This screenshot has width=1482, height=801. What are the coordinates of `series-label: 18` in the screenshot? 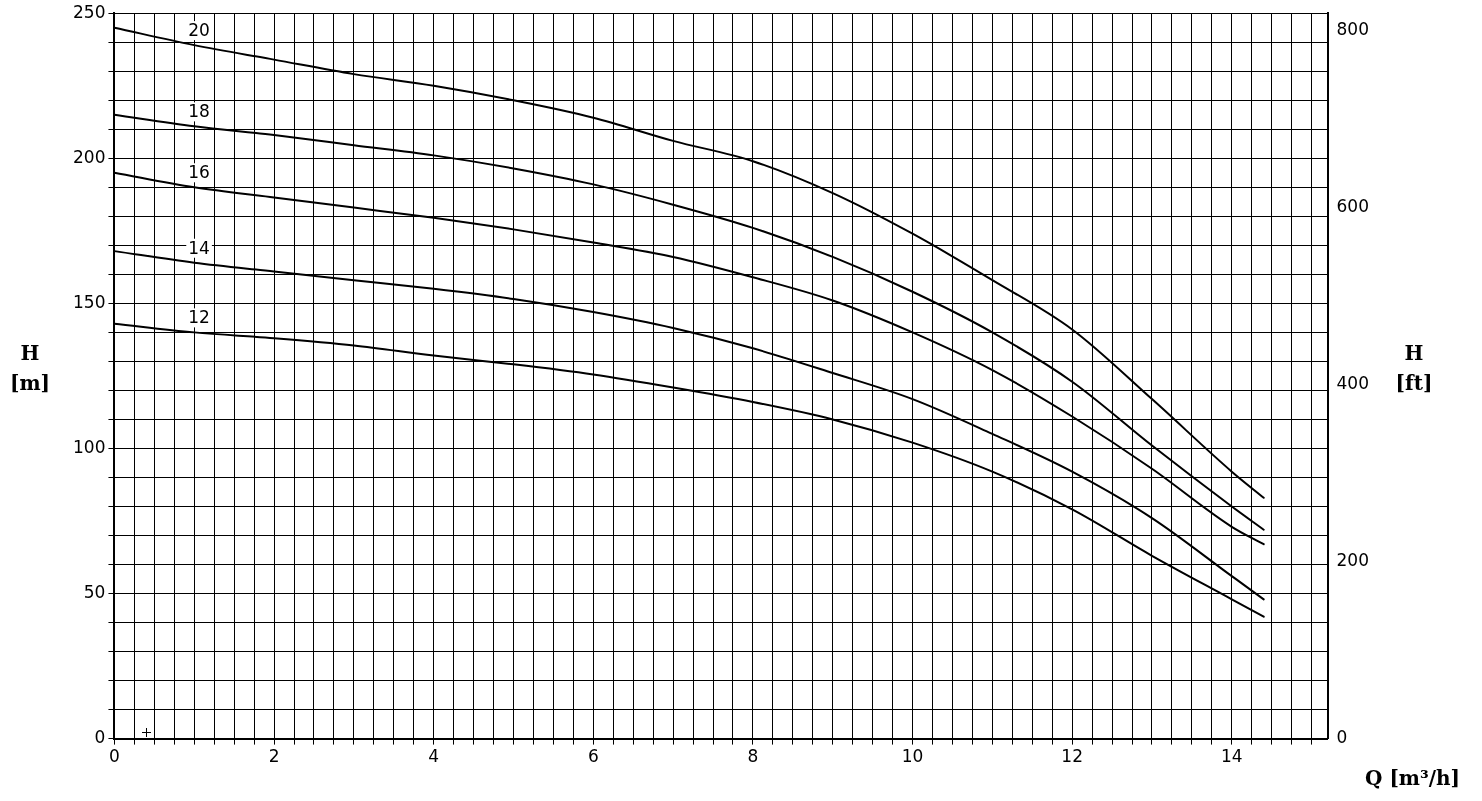 It's located at (199, 111).